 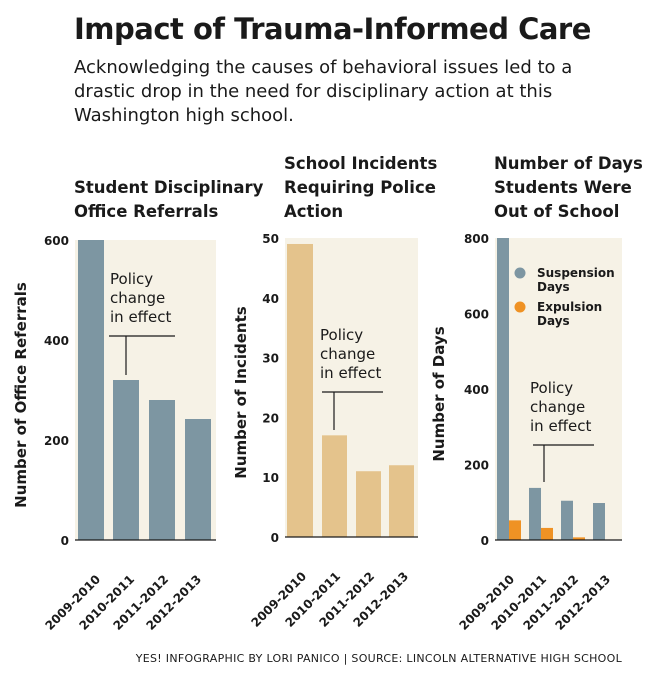 What do you see at coordinates (140, 317) in the screenshot?
I see `referrals-annotation-text: in effect` at bounding box center [140, 317].